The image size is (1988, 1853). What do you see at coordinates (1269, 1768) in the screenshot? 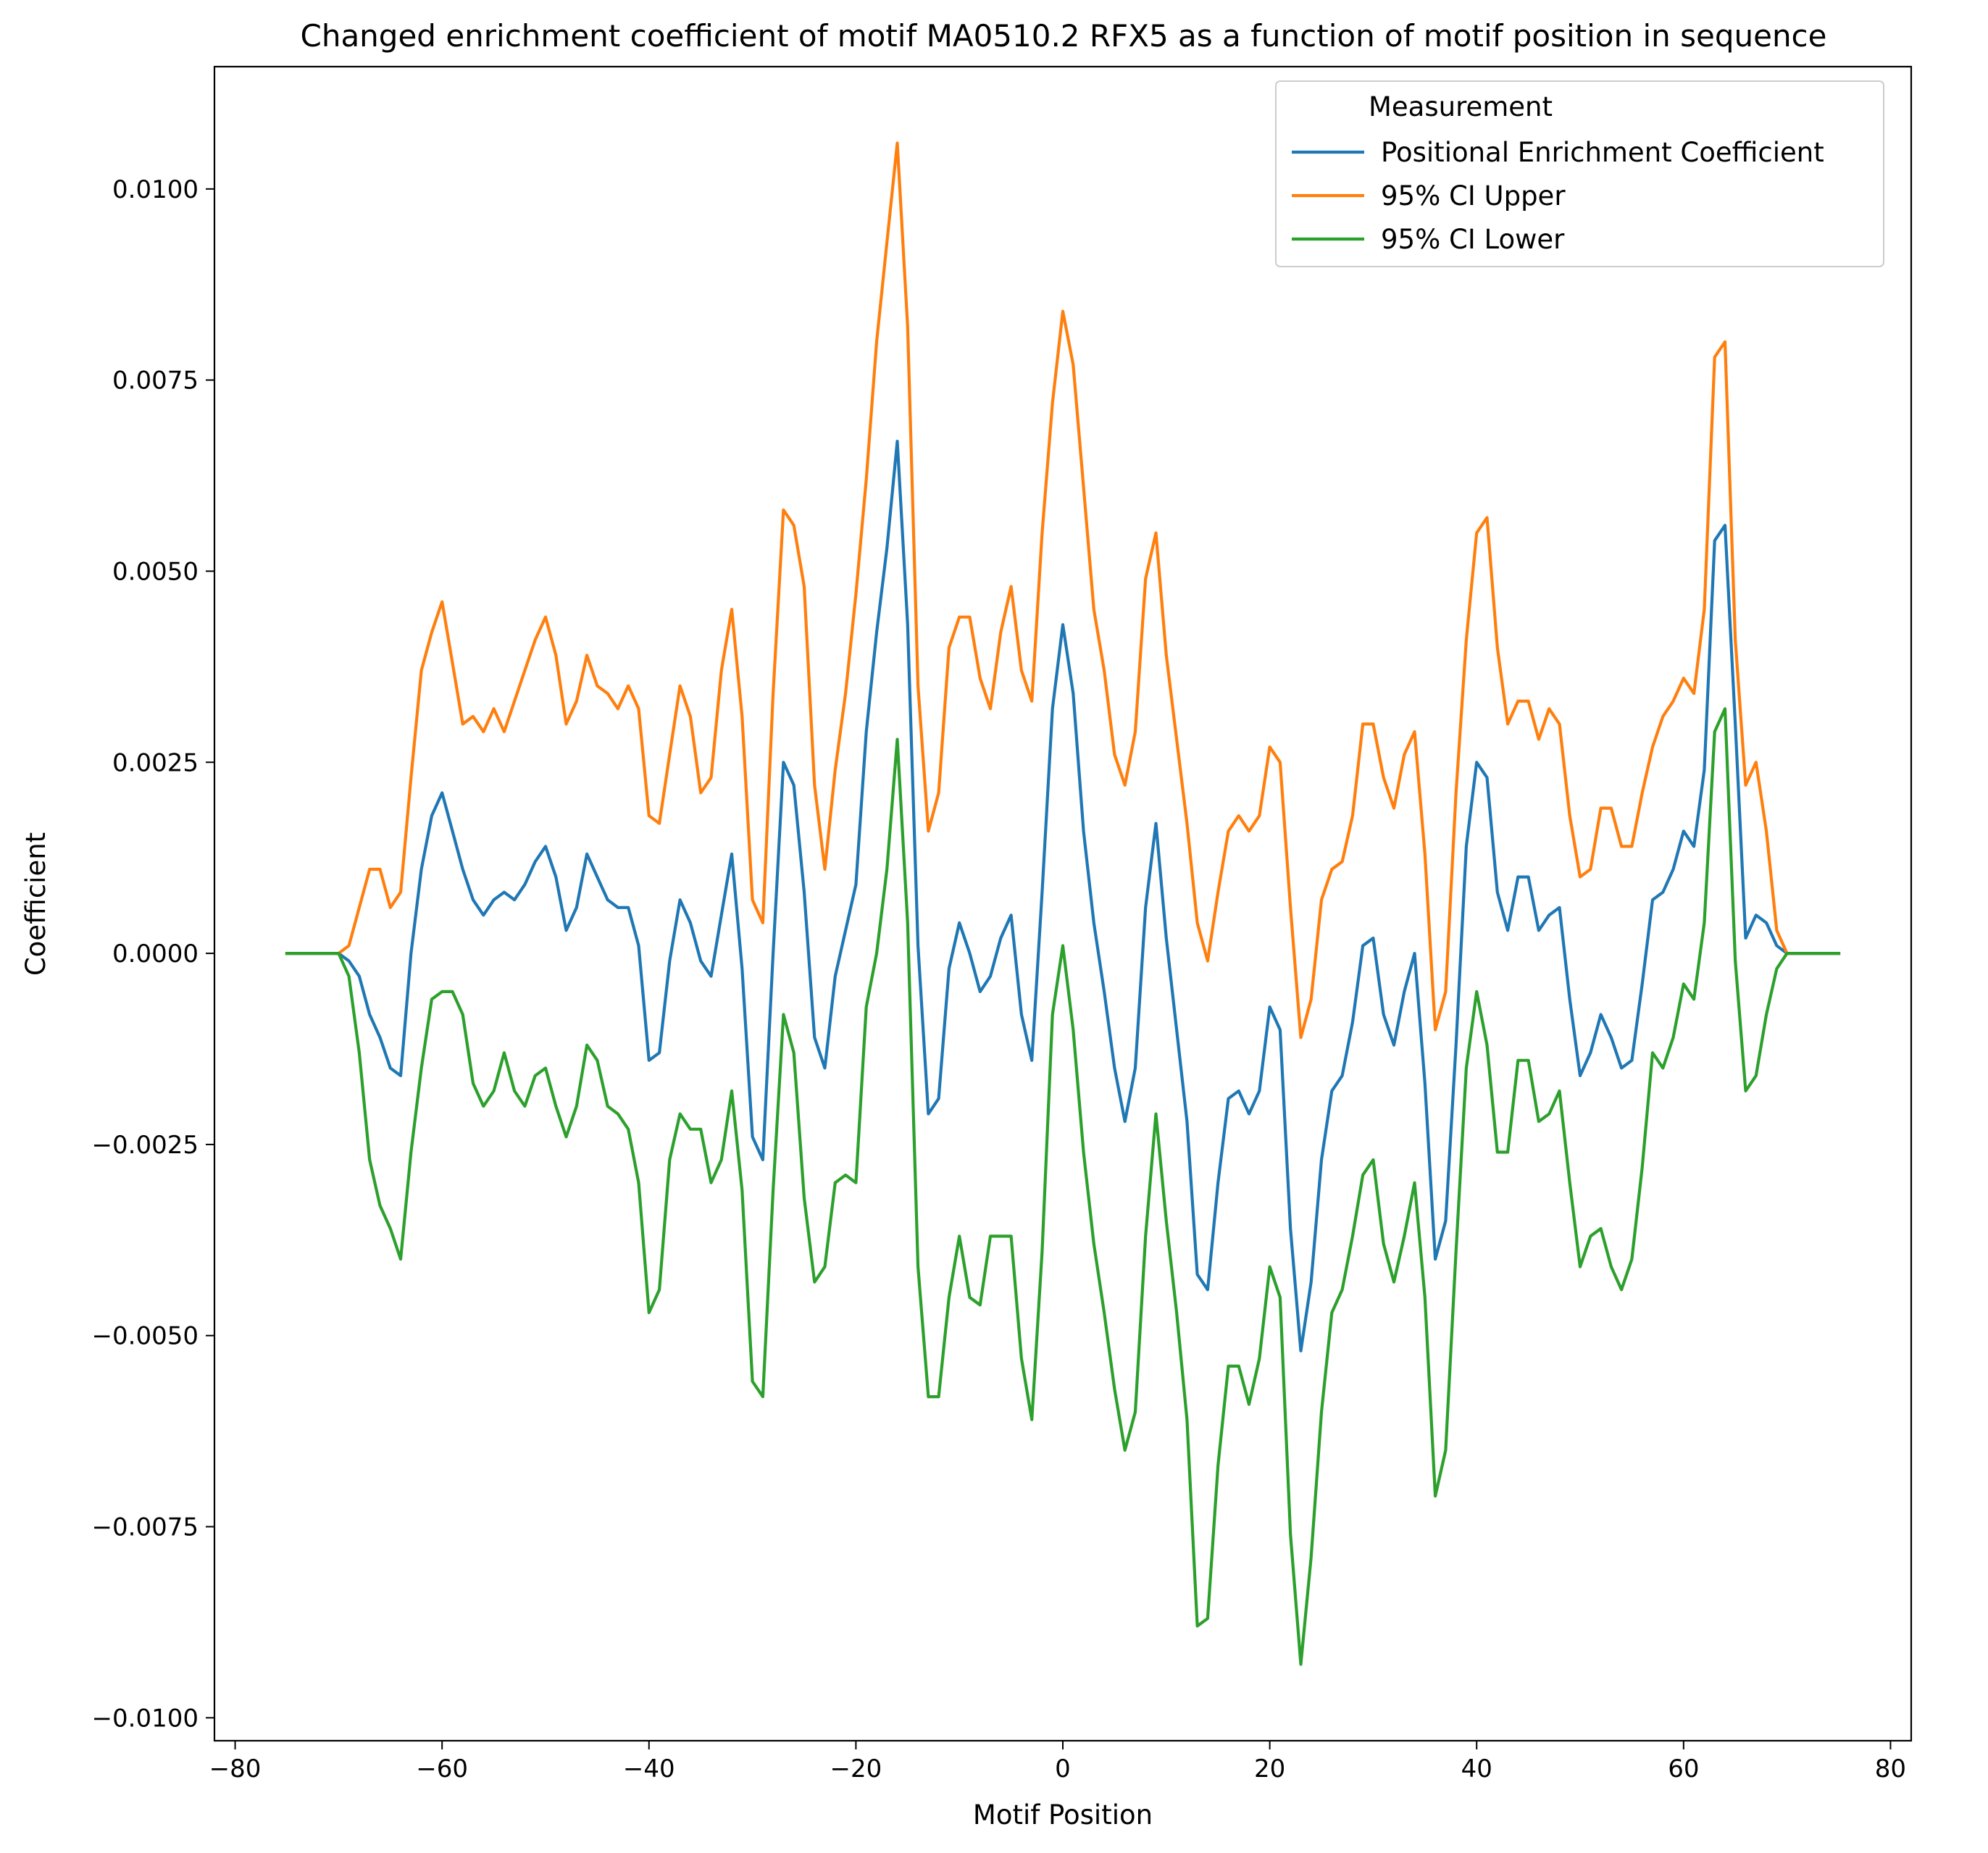
I see `x-tick-label: 20` at bounding box center [1269, 1768].